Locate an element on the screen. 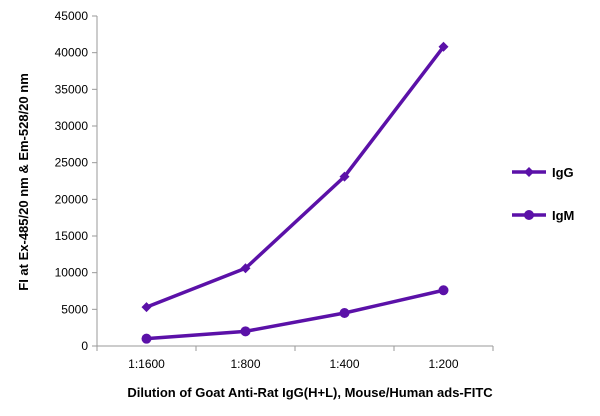  legend-label-igm: IgM is located at coordinates (563, 215).